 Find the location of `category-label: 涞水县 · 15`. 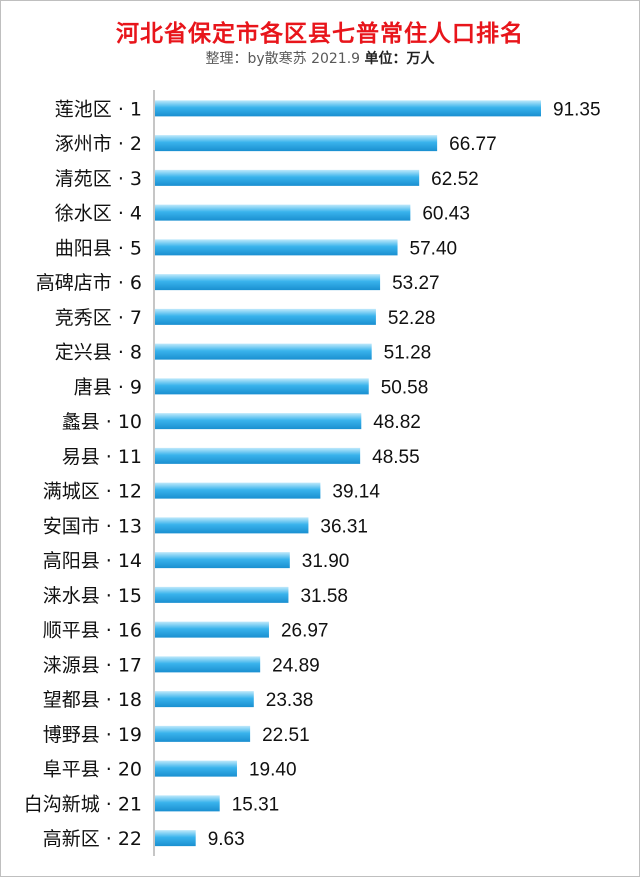

category-label: 涞水县 · 15 is located at coordinates (92, 596).